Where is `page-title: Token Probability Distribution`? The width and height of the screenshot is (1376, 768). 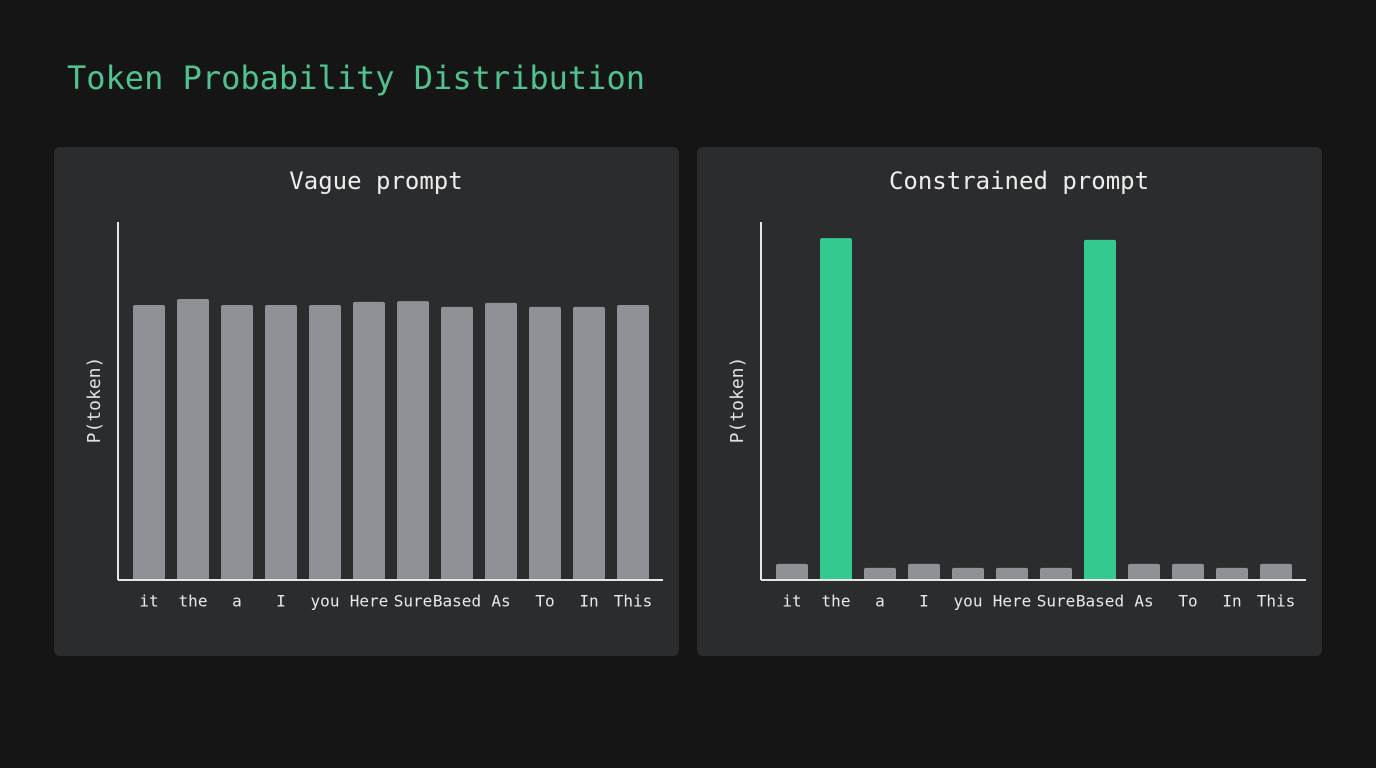 page-title: Token Probability Distribution is located at coordinates (356, 78).